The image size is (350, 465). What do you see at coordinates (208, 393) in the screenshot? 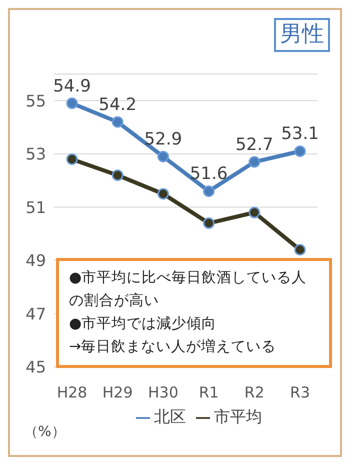
I see `x-tick-label: R1` at bounding box center [208, 393].